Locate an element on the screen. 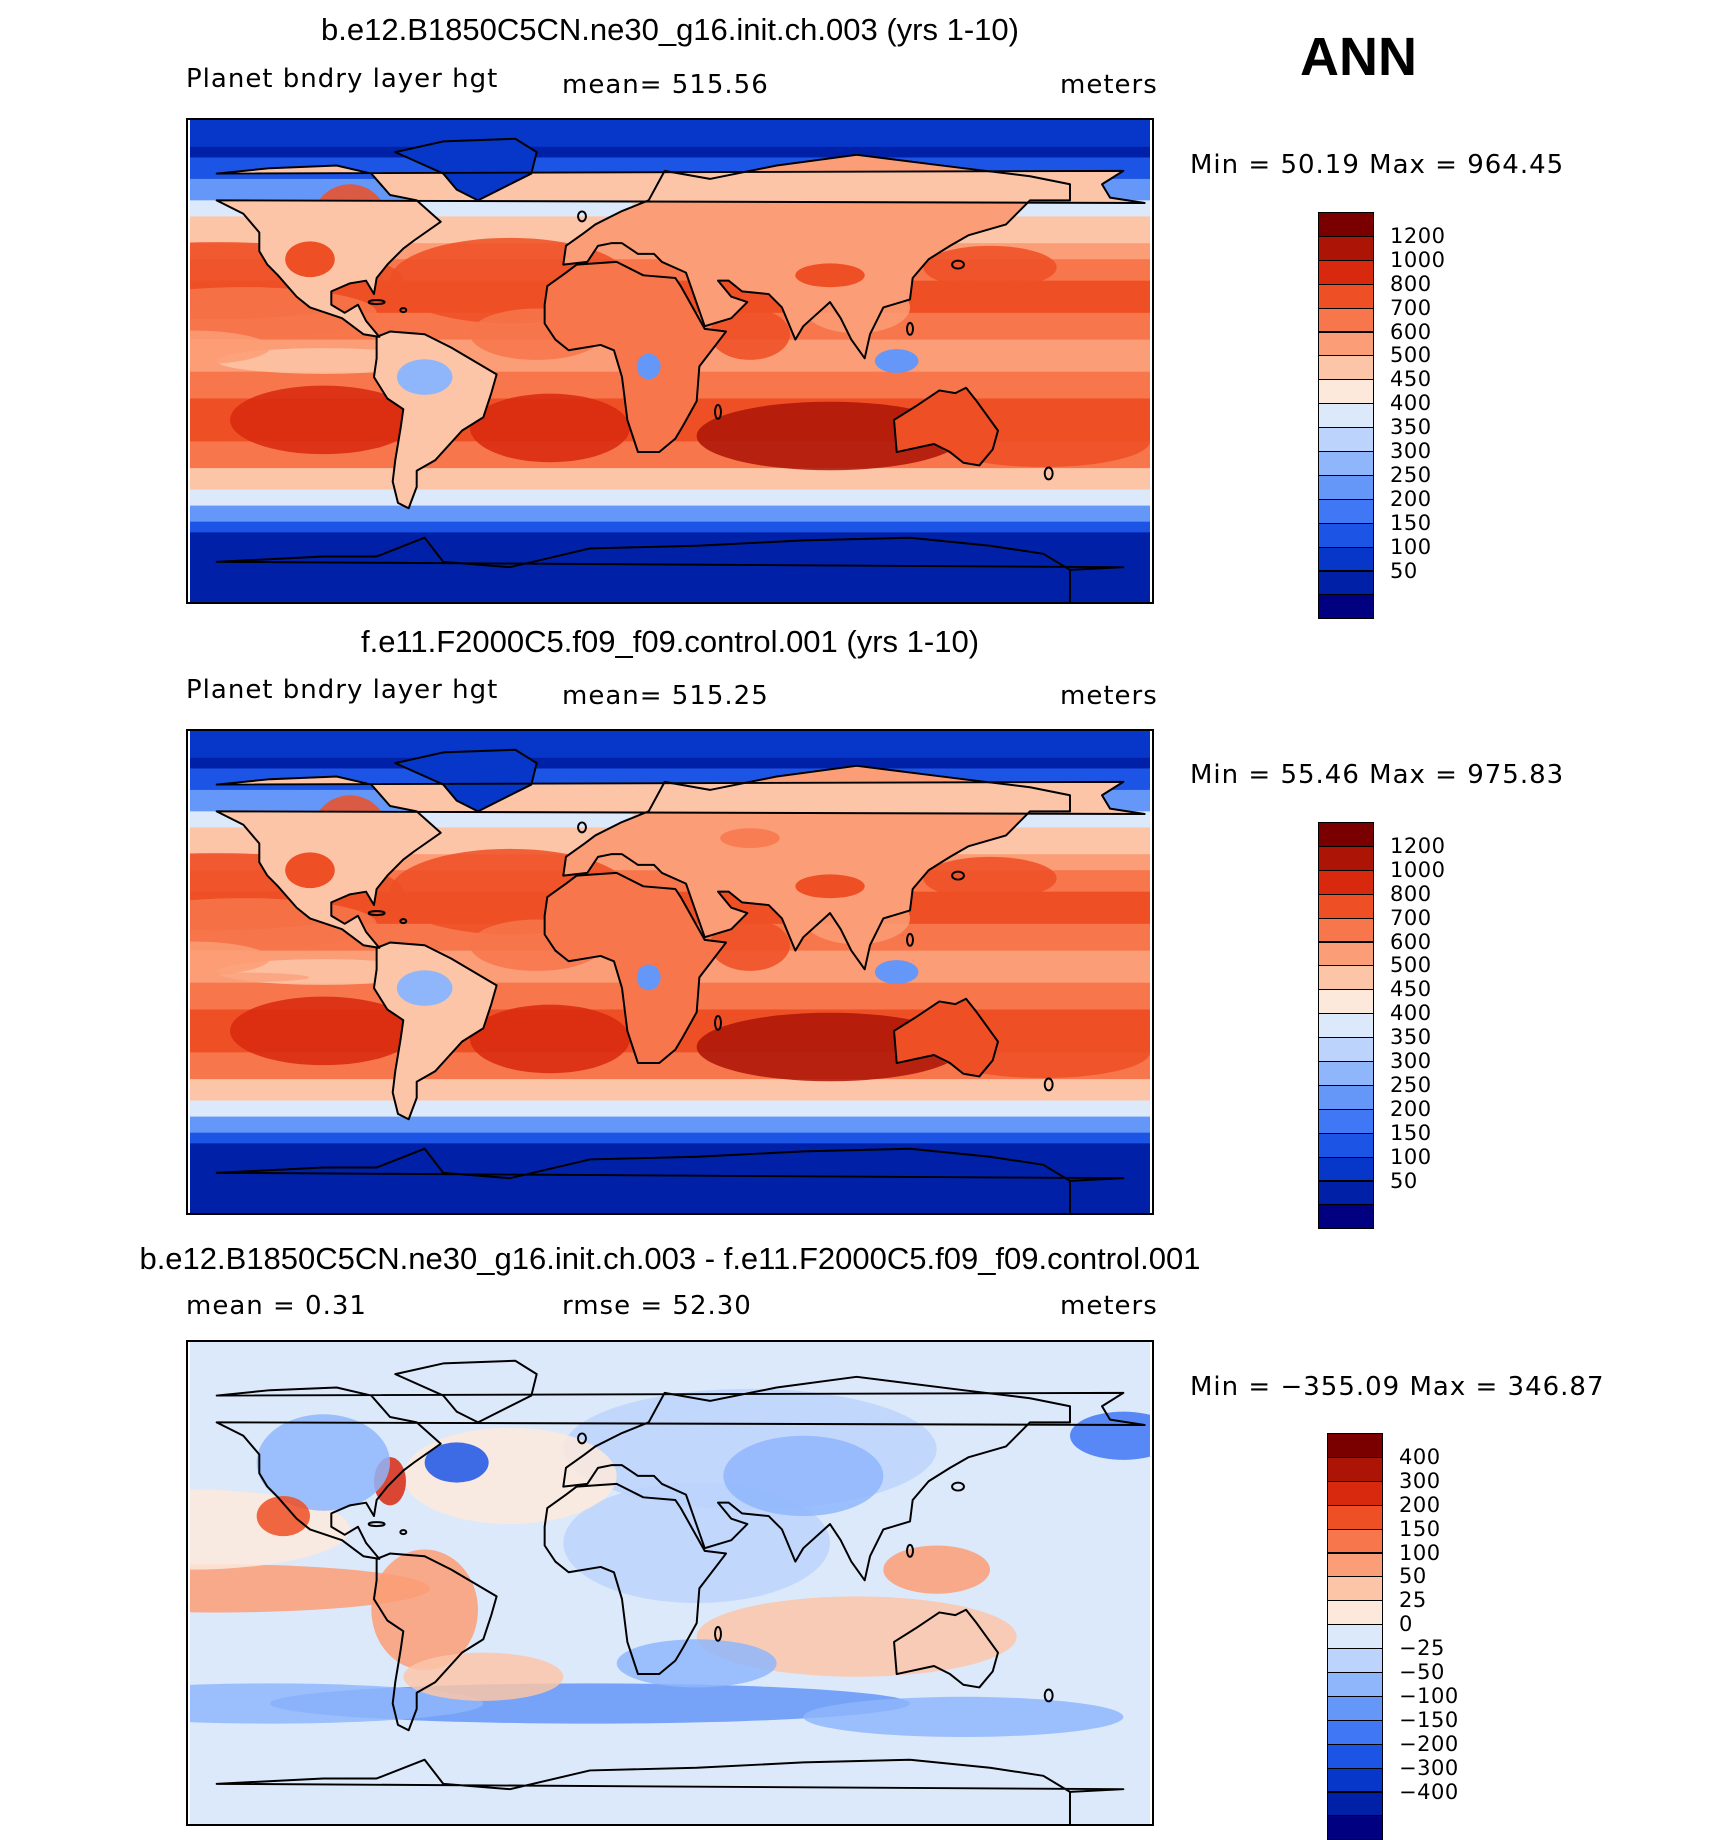  colorbar-tick-label: −400 is located at coordinates (1429, 1791).